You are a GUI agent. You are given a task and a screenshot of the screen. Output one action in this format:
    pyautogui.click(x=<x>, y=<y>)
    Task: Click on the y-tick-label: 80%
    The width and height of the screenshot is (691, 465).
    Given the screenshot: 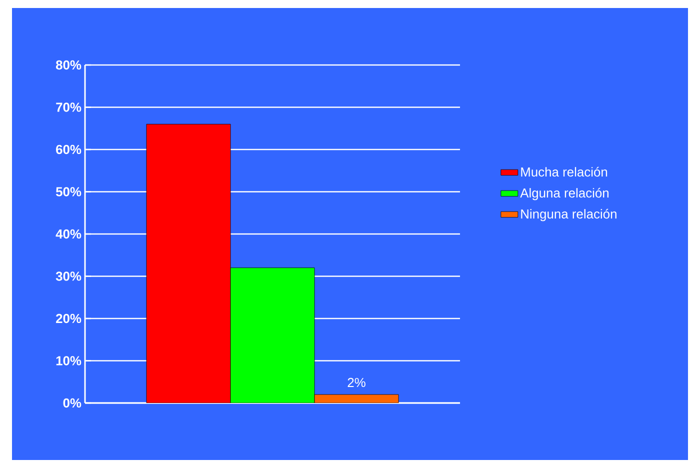 What is the action you would take?
    pyautogui.click(x=69, y=65)
    